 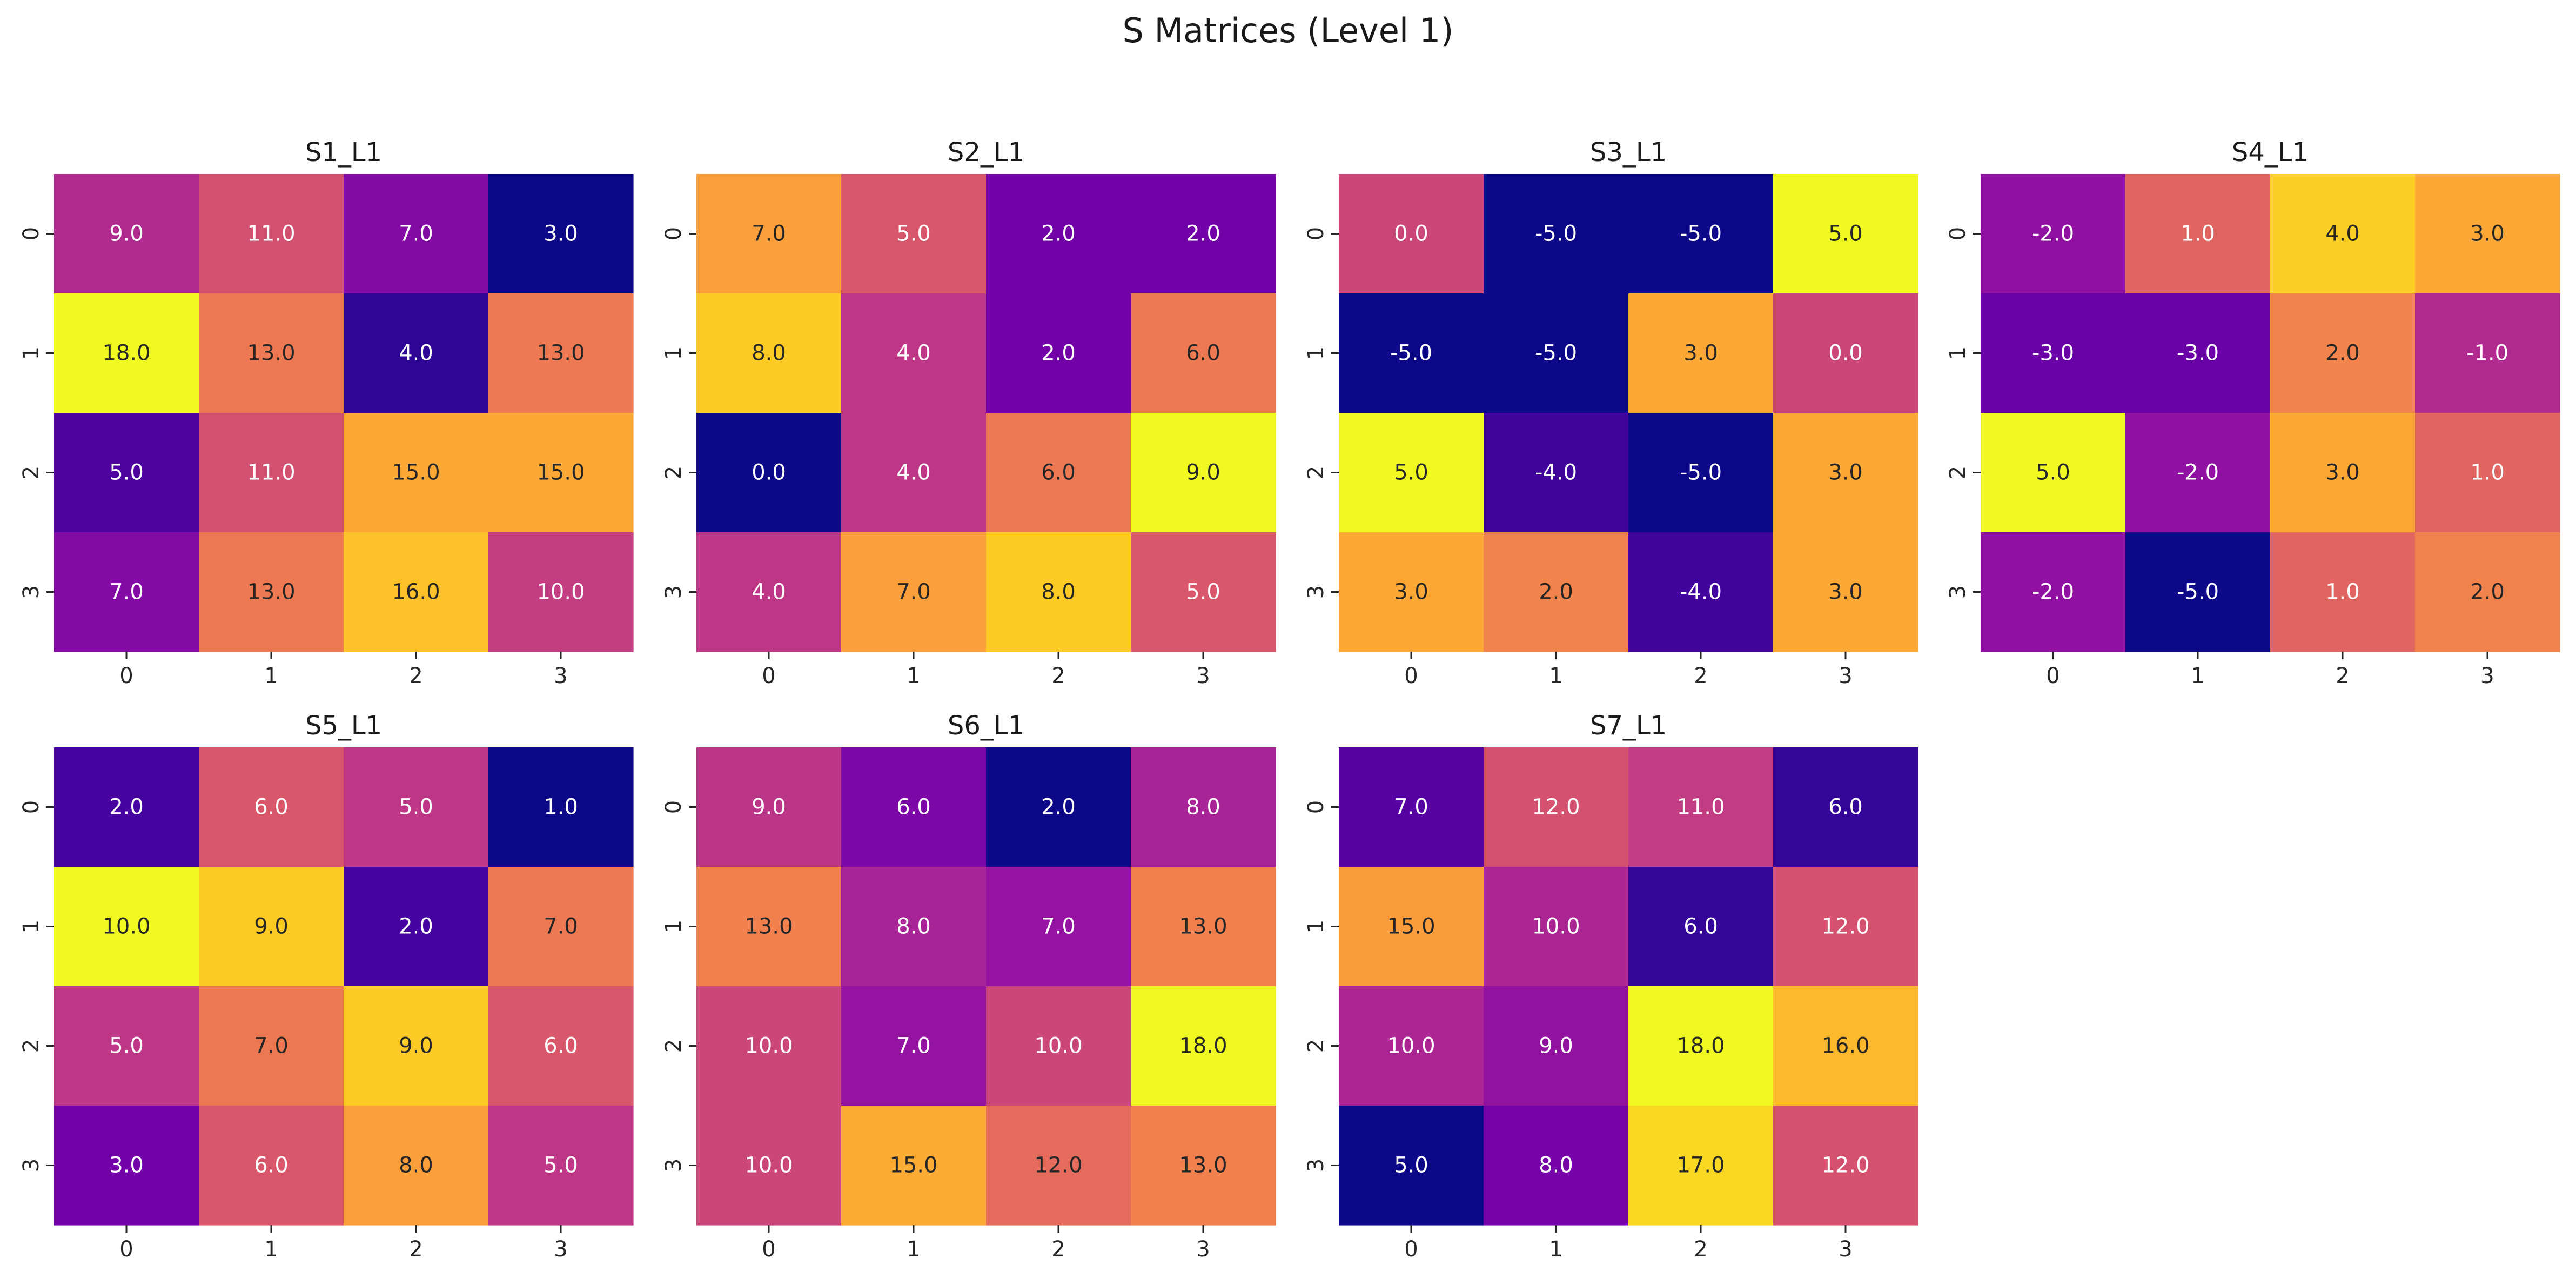 What do you see at coordinates (913, 1165) in the screenshot?
I see `cell-value-label: 15.0` at bounding box center [913, 1165].